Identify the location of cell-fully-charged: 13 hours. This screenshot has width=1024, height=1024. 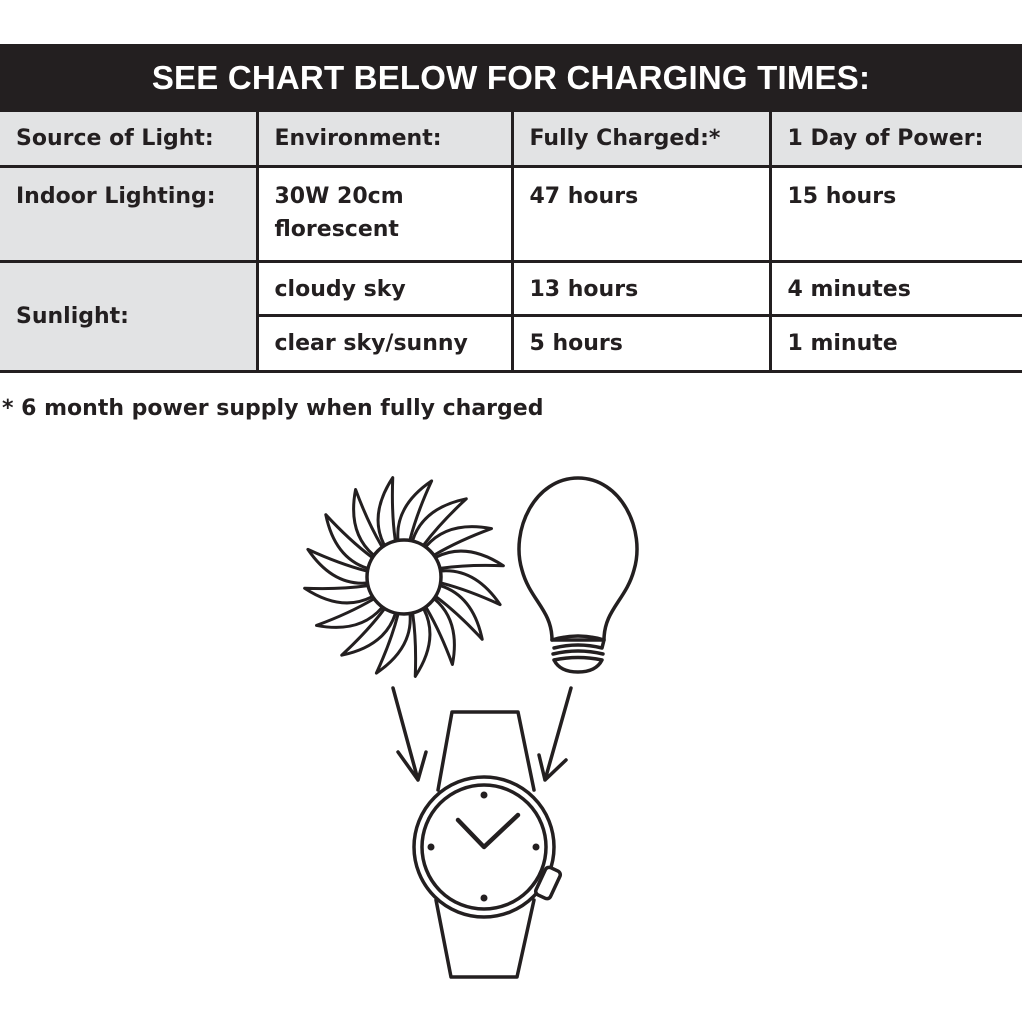
(641, 288).